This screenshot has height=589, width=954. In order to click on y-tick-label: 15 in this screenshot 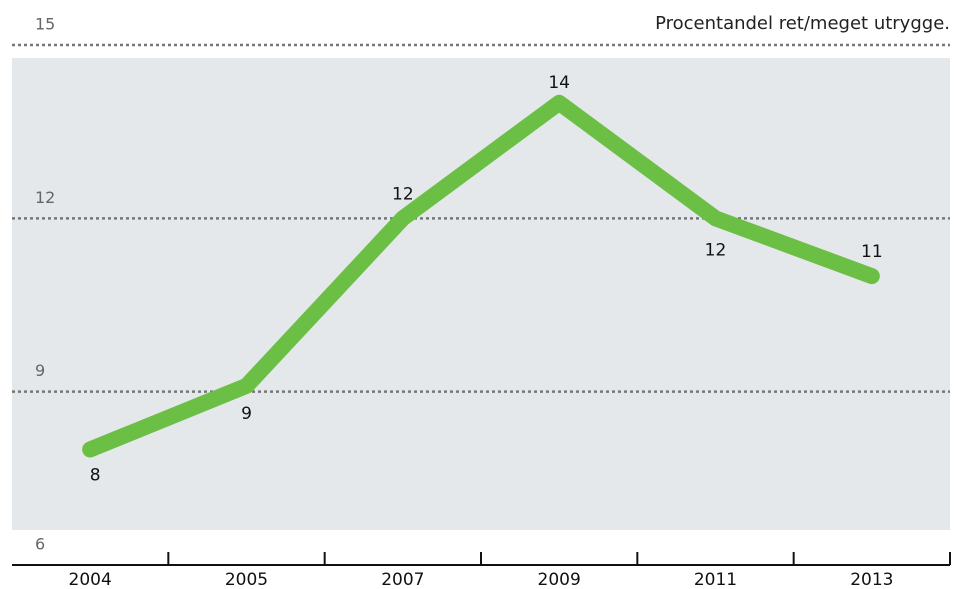, I will do `click(45, 24)`.